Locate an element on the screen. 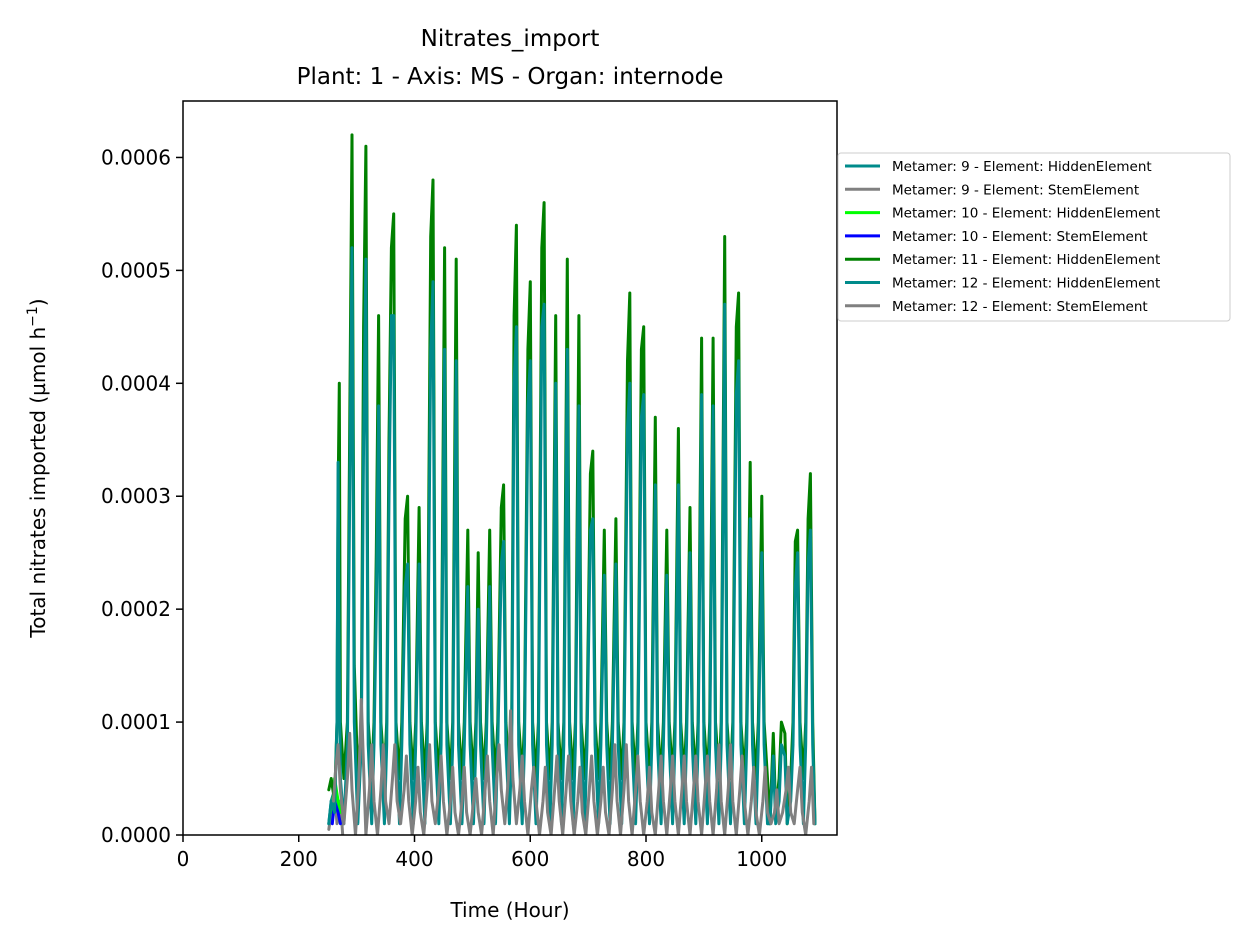 Image resolution: width=1249 pixels, height=943 pixels. legend-label: Metamer: 12 - Element: HiddenElement is located at coordinates (1026, 284).